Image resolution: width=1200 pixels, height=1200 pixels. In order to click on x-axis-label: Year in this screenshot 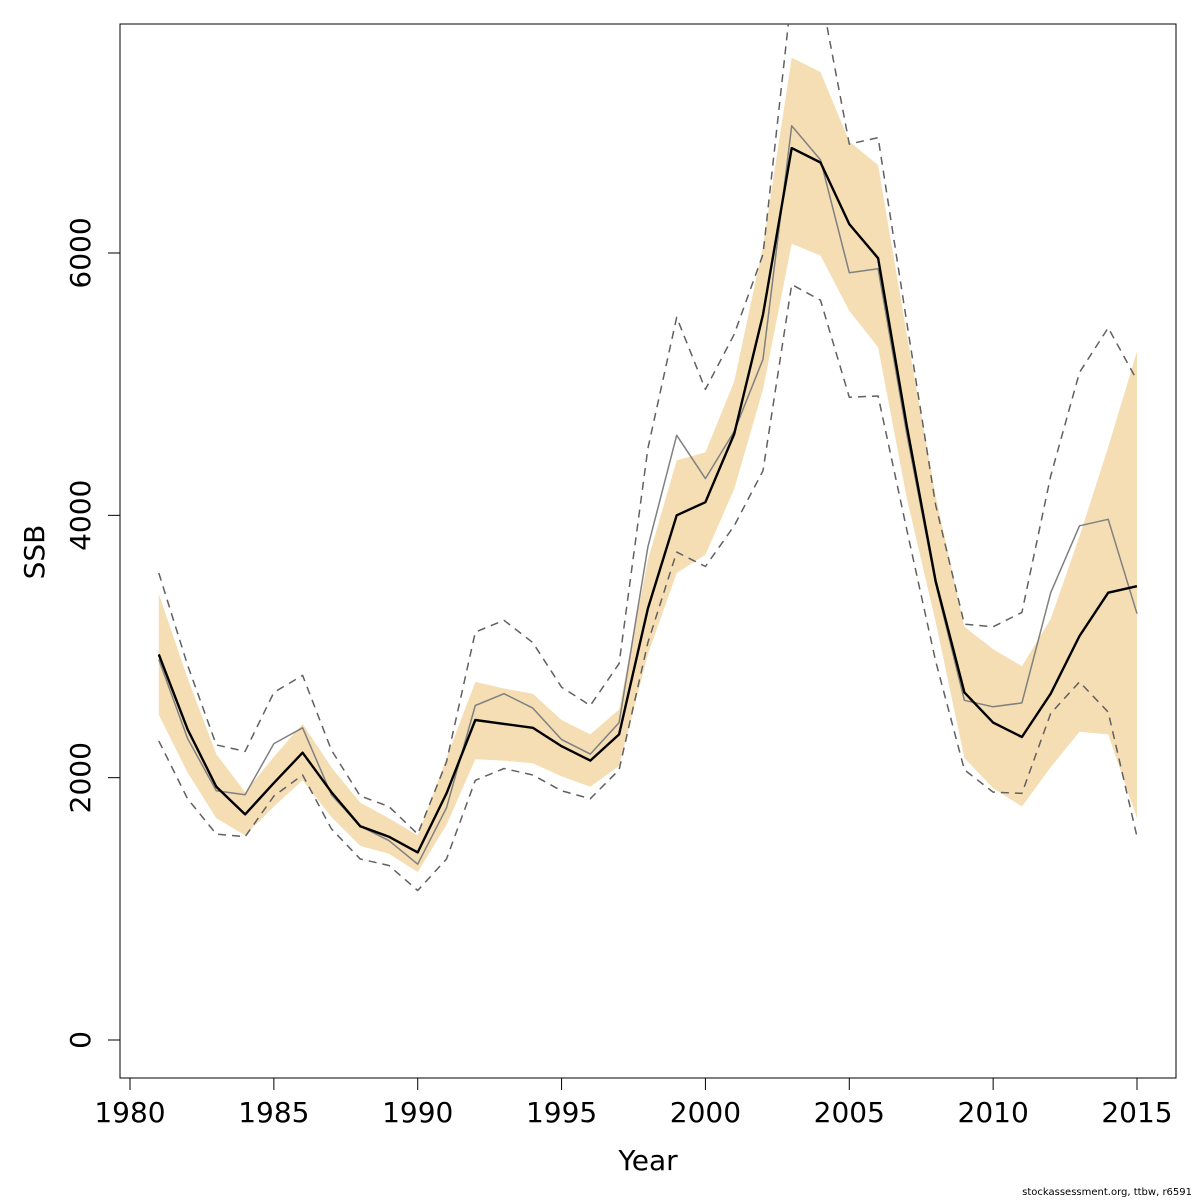, I will do `click(647, 1160)`.